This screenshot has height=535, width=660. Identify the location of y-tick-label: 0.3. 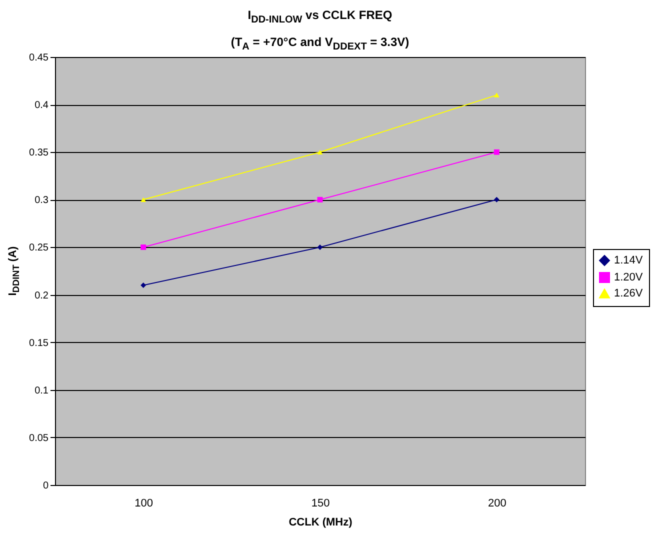
(41, 200).